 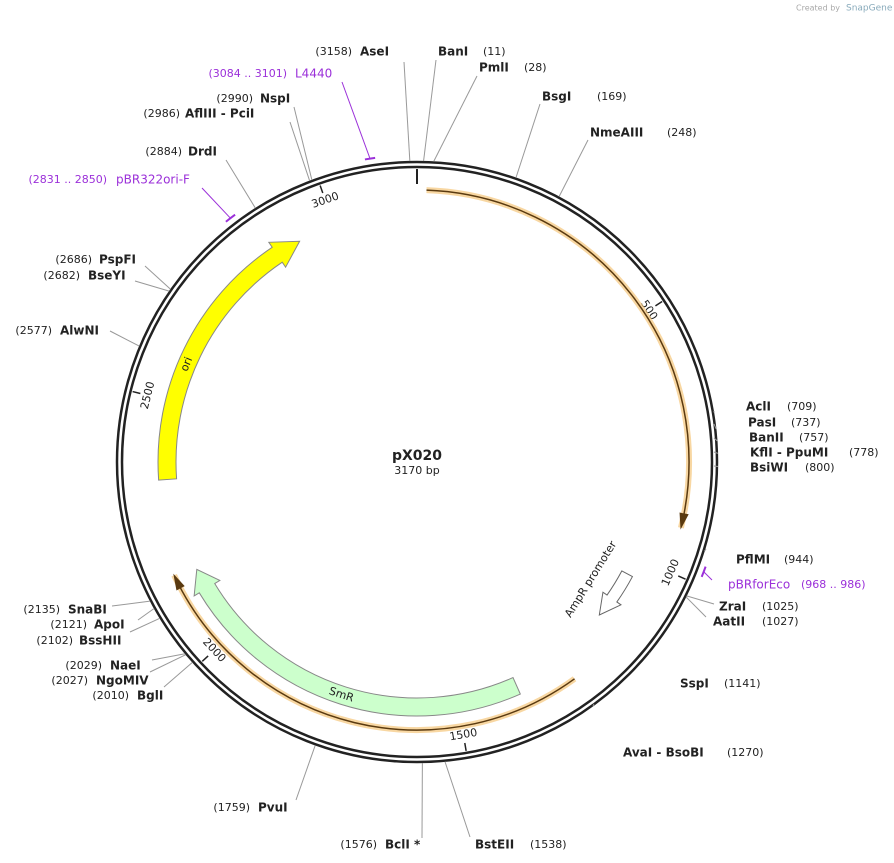 What do you see at coordinates (100, 641) in the screenshot?
I see `site-name: BssHII` at bounding box center [100, 641].